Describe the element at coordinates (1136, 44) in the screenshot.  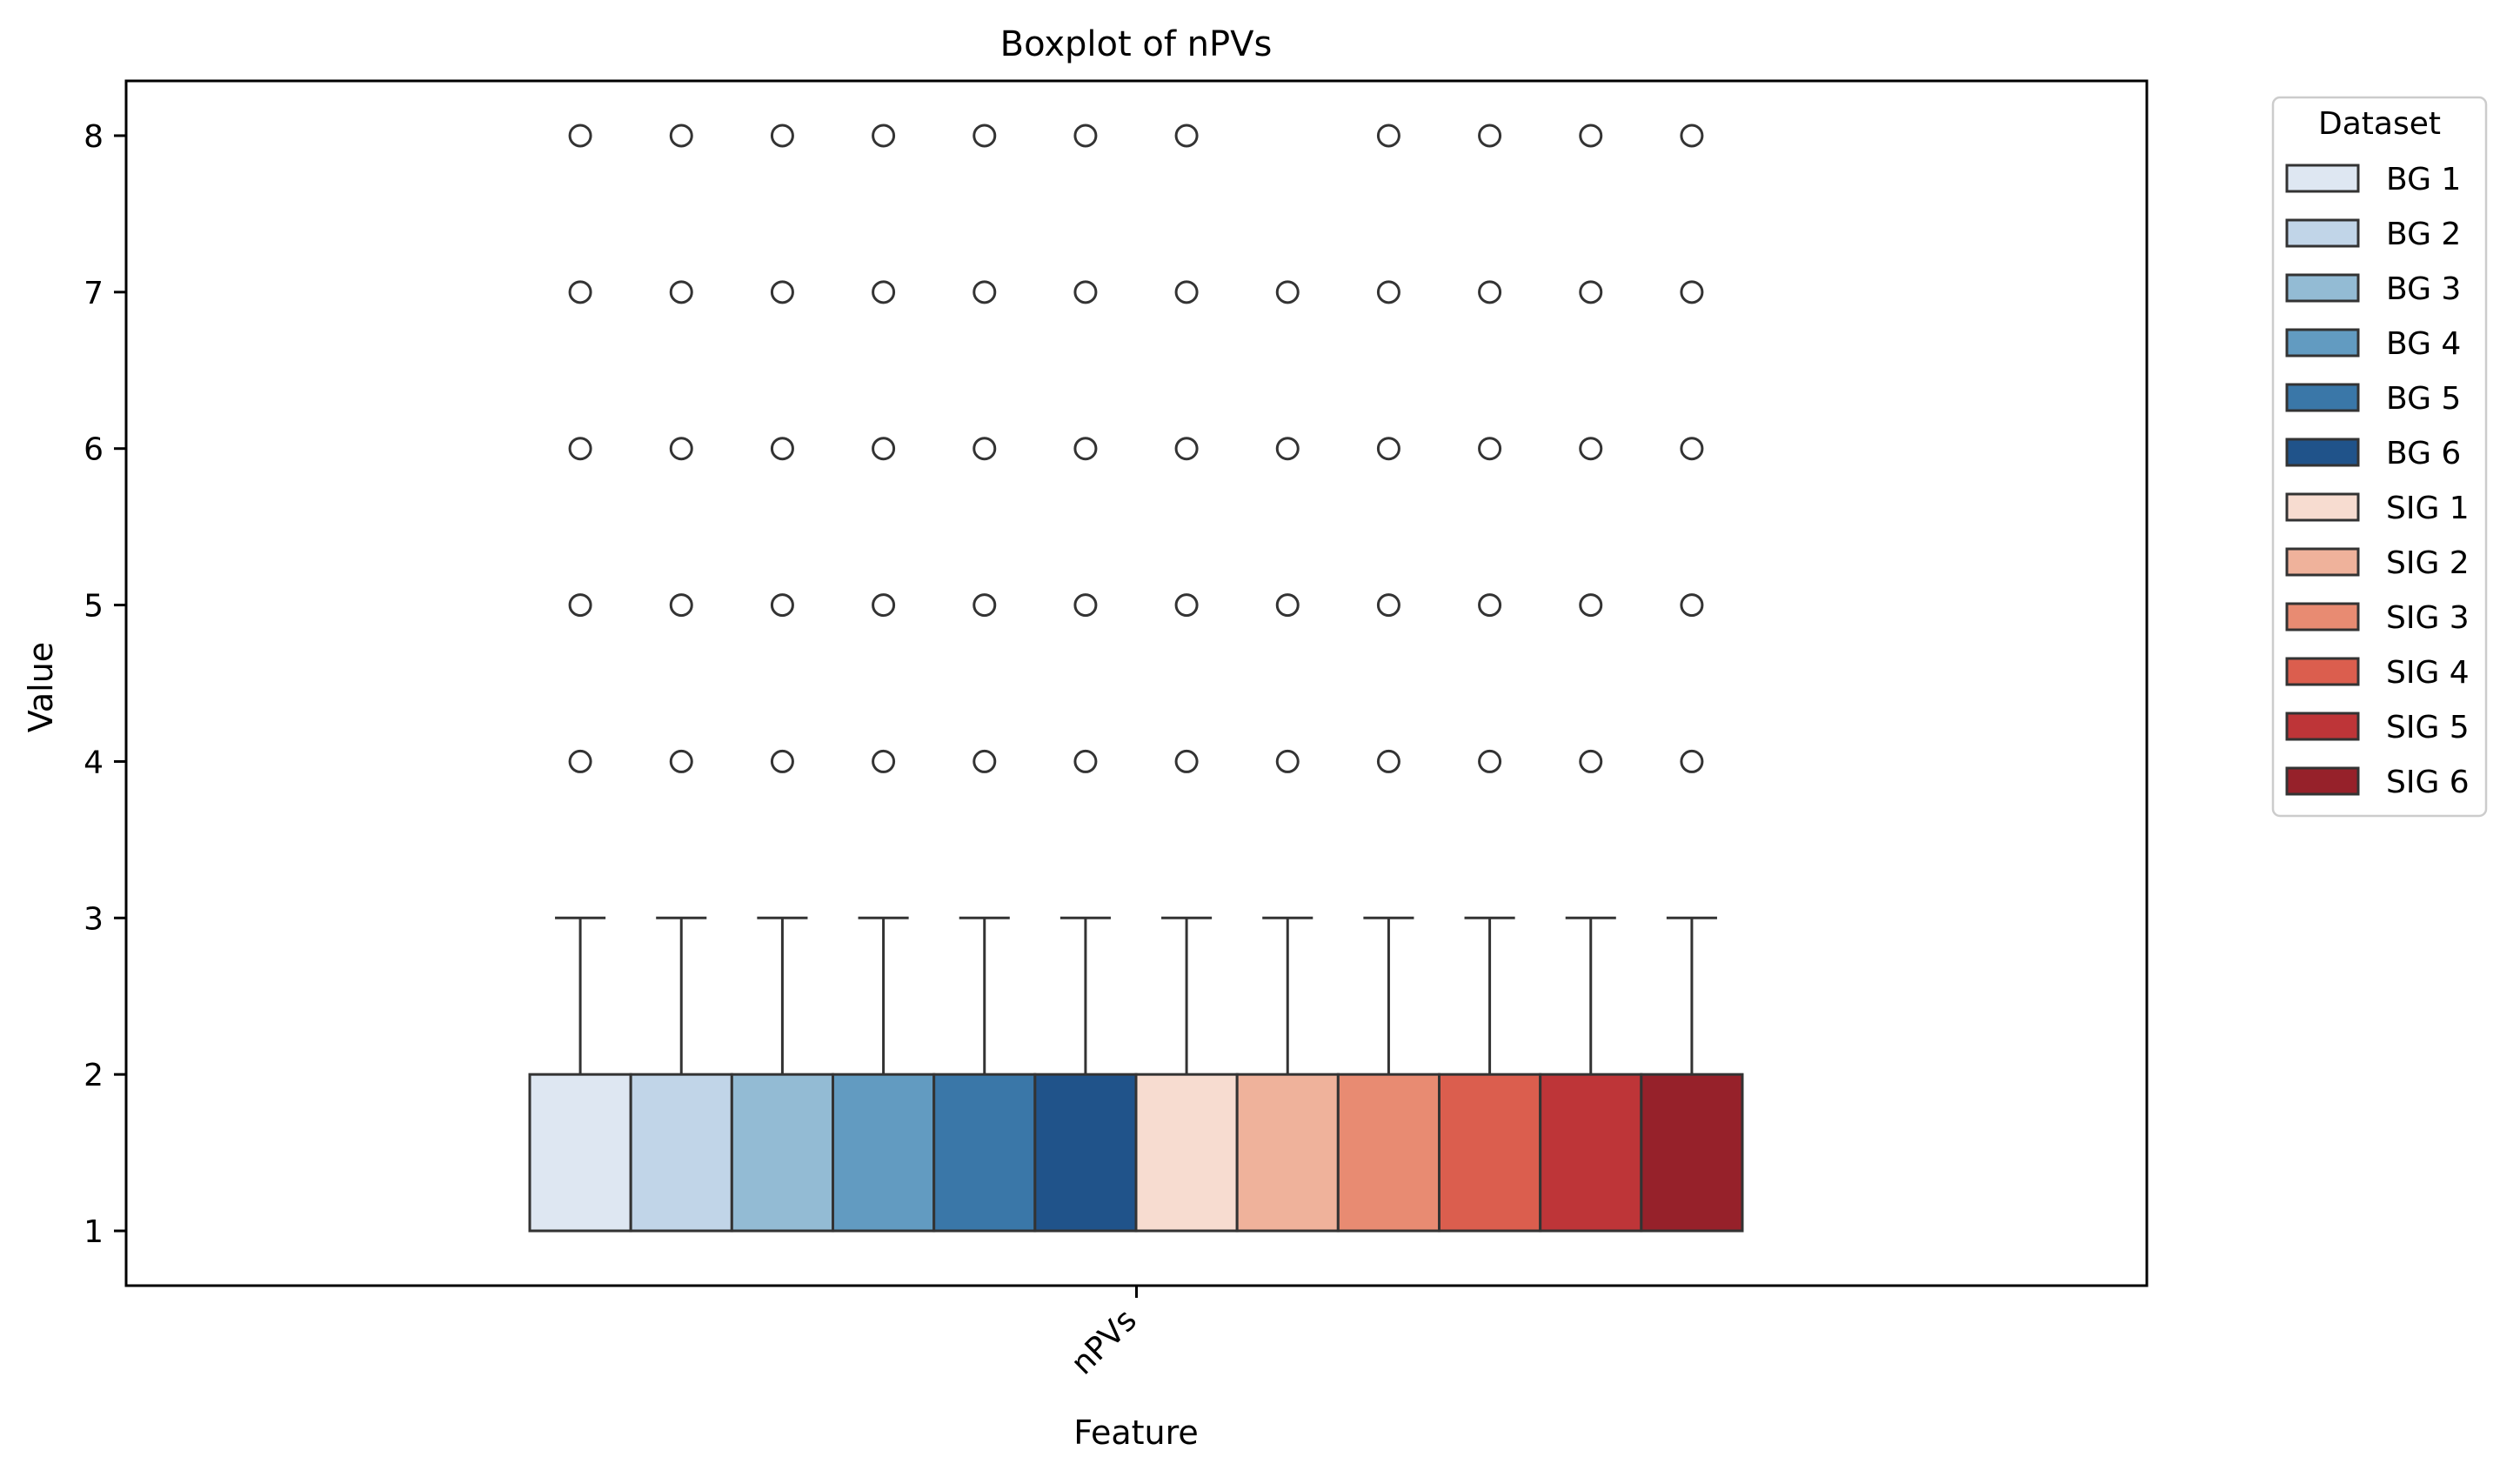
I see `chart-title: Boxplot of nPVs` at that location.